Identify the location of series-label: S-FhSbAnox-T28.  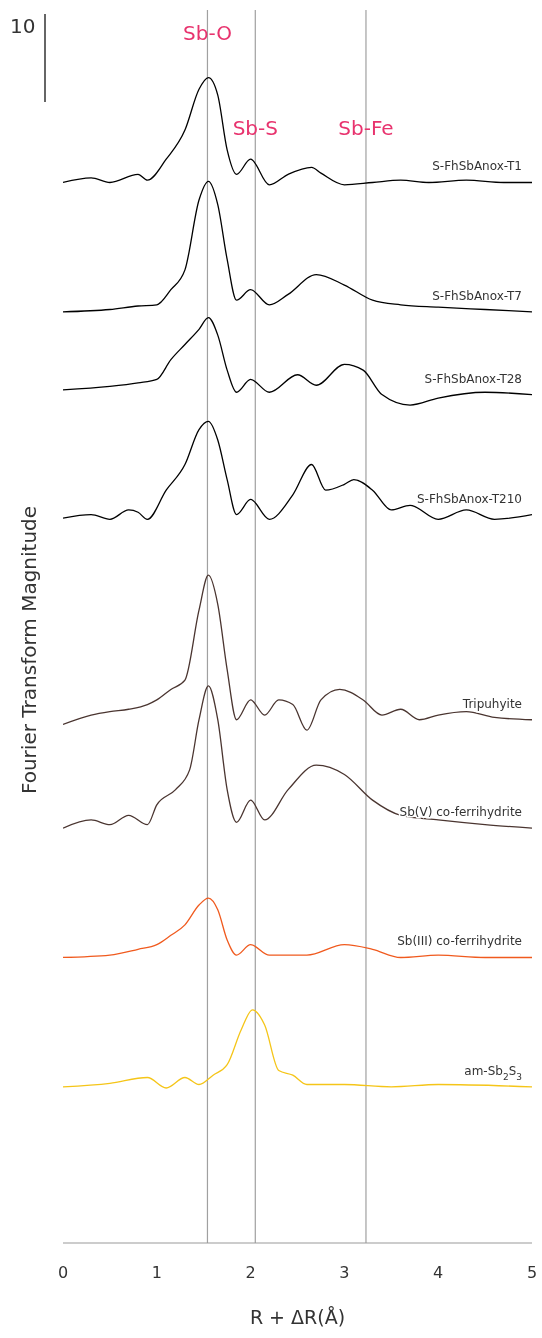
(473, 378).